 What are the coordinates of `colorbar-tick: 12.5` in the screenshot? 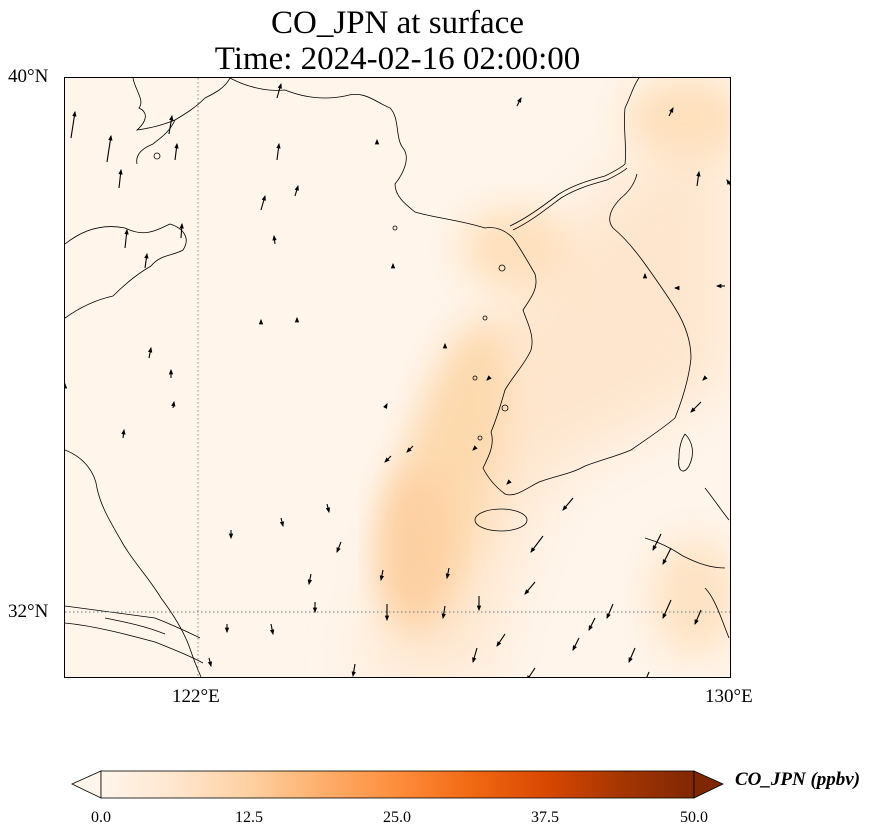 It's located at (249, 817).